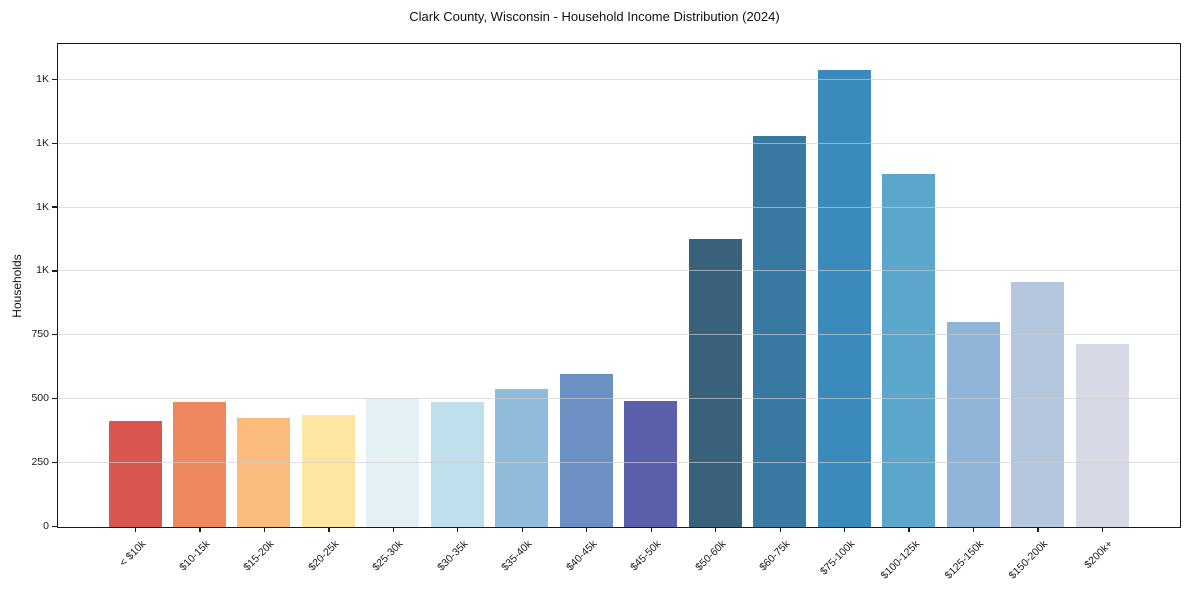 The width and height of the screenshot is (1189, 590). Describe the element at coordinates (900, 560) in the screenshot. I see `x-tick-label: $100-125k` at that location.